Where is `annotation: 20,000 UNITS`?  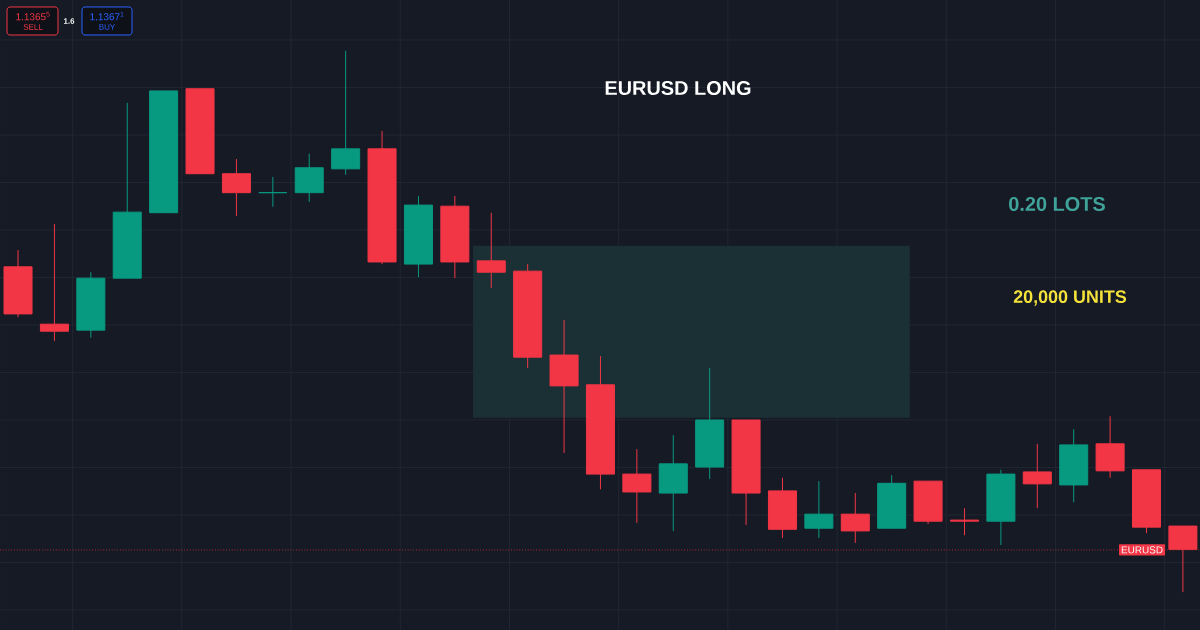 annotation: 20,000 UNITS is located at coordinates (1070, 298).